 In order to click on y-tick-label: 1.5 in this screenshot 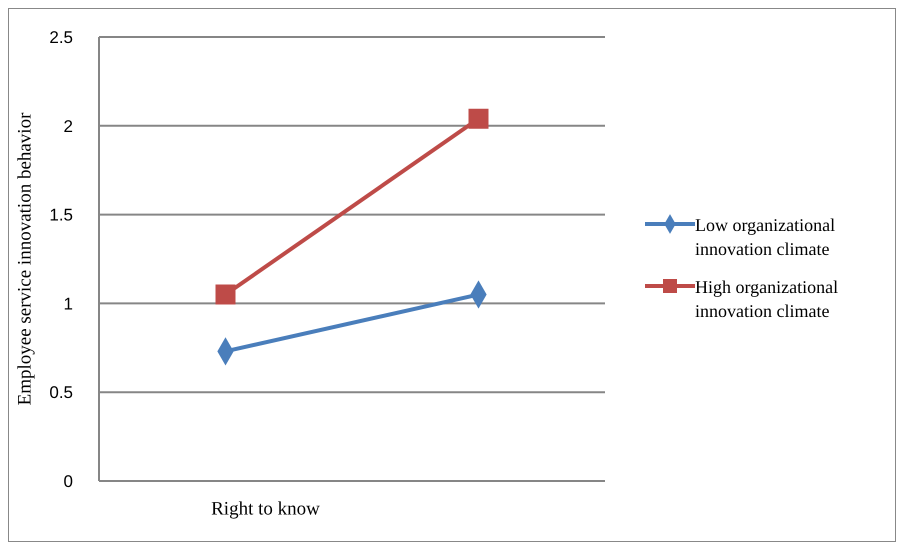, I will do `click(61, 215)`.